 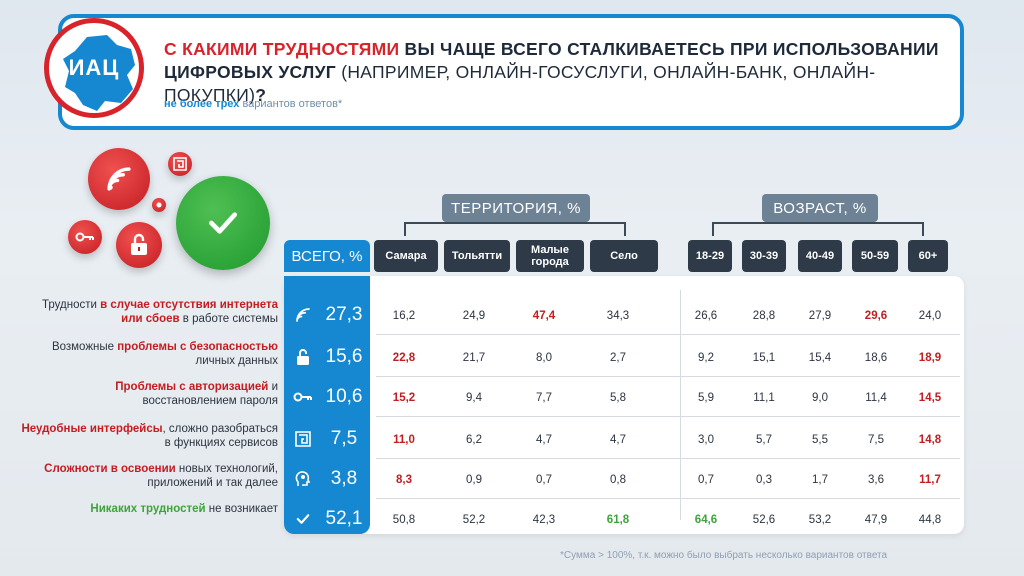 What do you see at coordinates (406, 256) in the screenshot?
I see `column-header-samara: Самара` at bounding box center [406, 256].